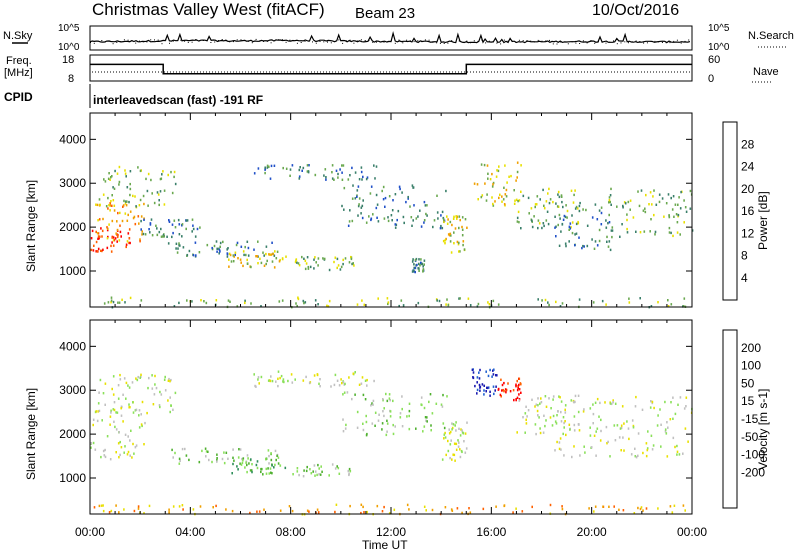 Image resolution: width=800 pixels, height=554 pixels. I want to click on noise-frame, so click(391, 38).